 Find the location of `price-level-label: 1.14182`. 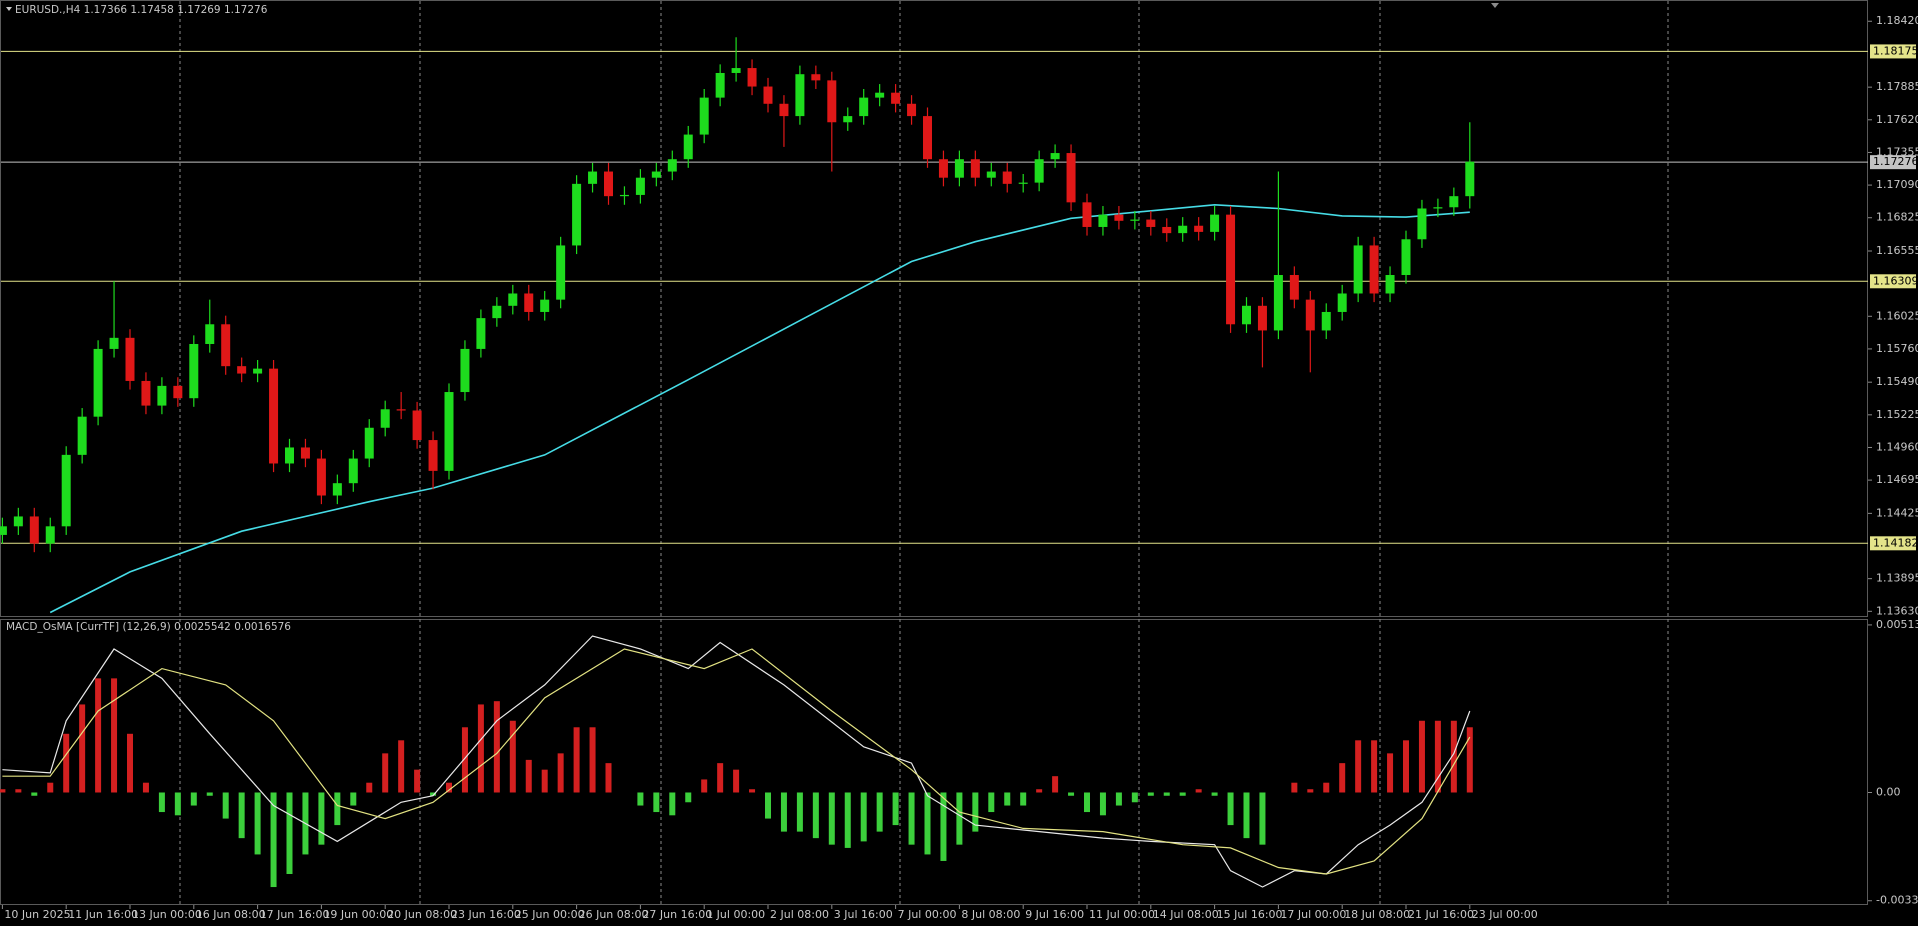

price-level-label: 1.14182 is located at coordinates (1895, 542).